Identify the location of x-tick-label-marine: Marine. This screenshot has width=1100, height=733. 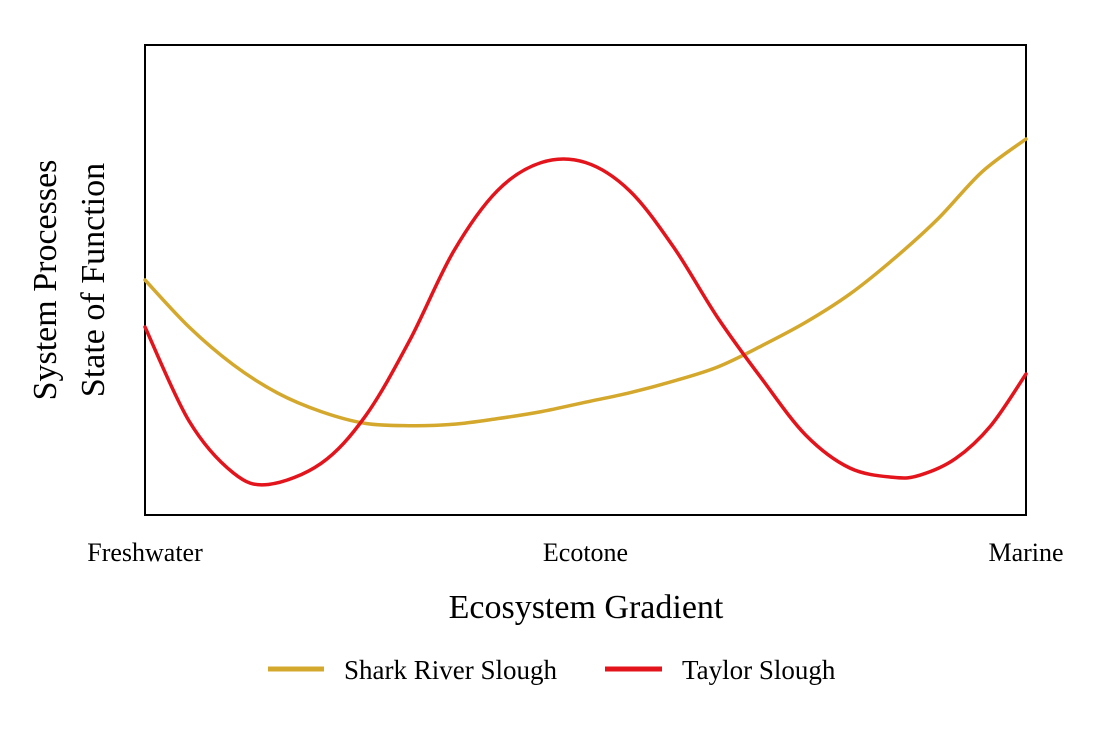
(1025, 552).